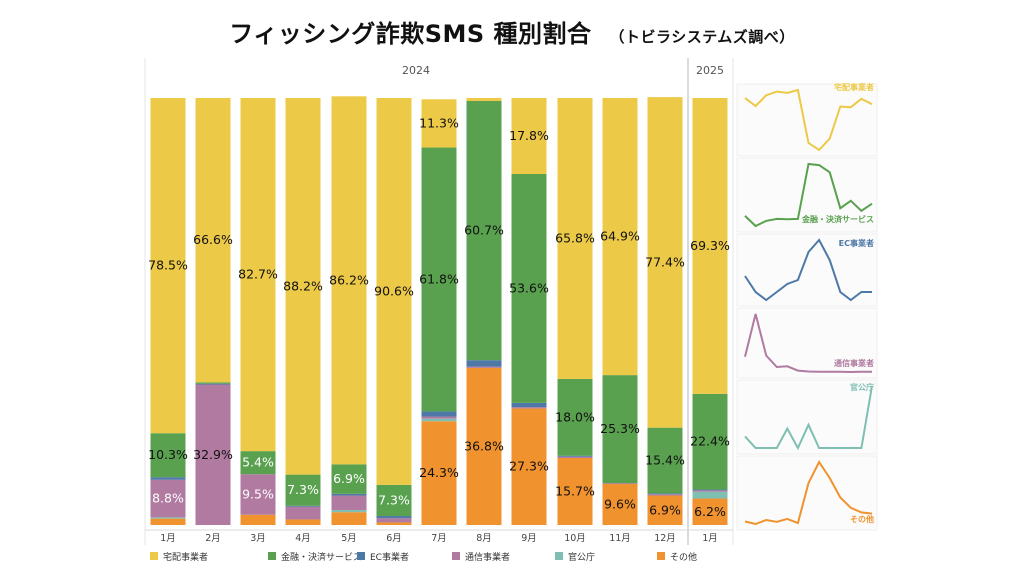 This screenshot has height=576, width=1024. I want to click on data-label: 6.9%, so click(665, 509).